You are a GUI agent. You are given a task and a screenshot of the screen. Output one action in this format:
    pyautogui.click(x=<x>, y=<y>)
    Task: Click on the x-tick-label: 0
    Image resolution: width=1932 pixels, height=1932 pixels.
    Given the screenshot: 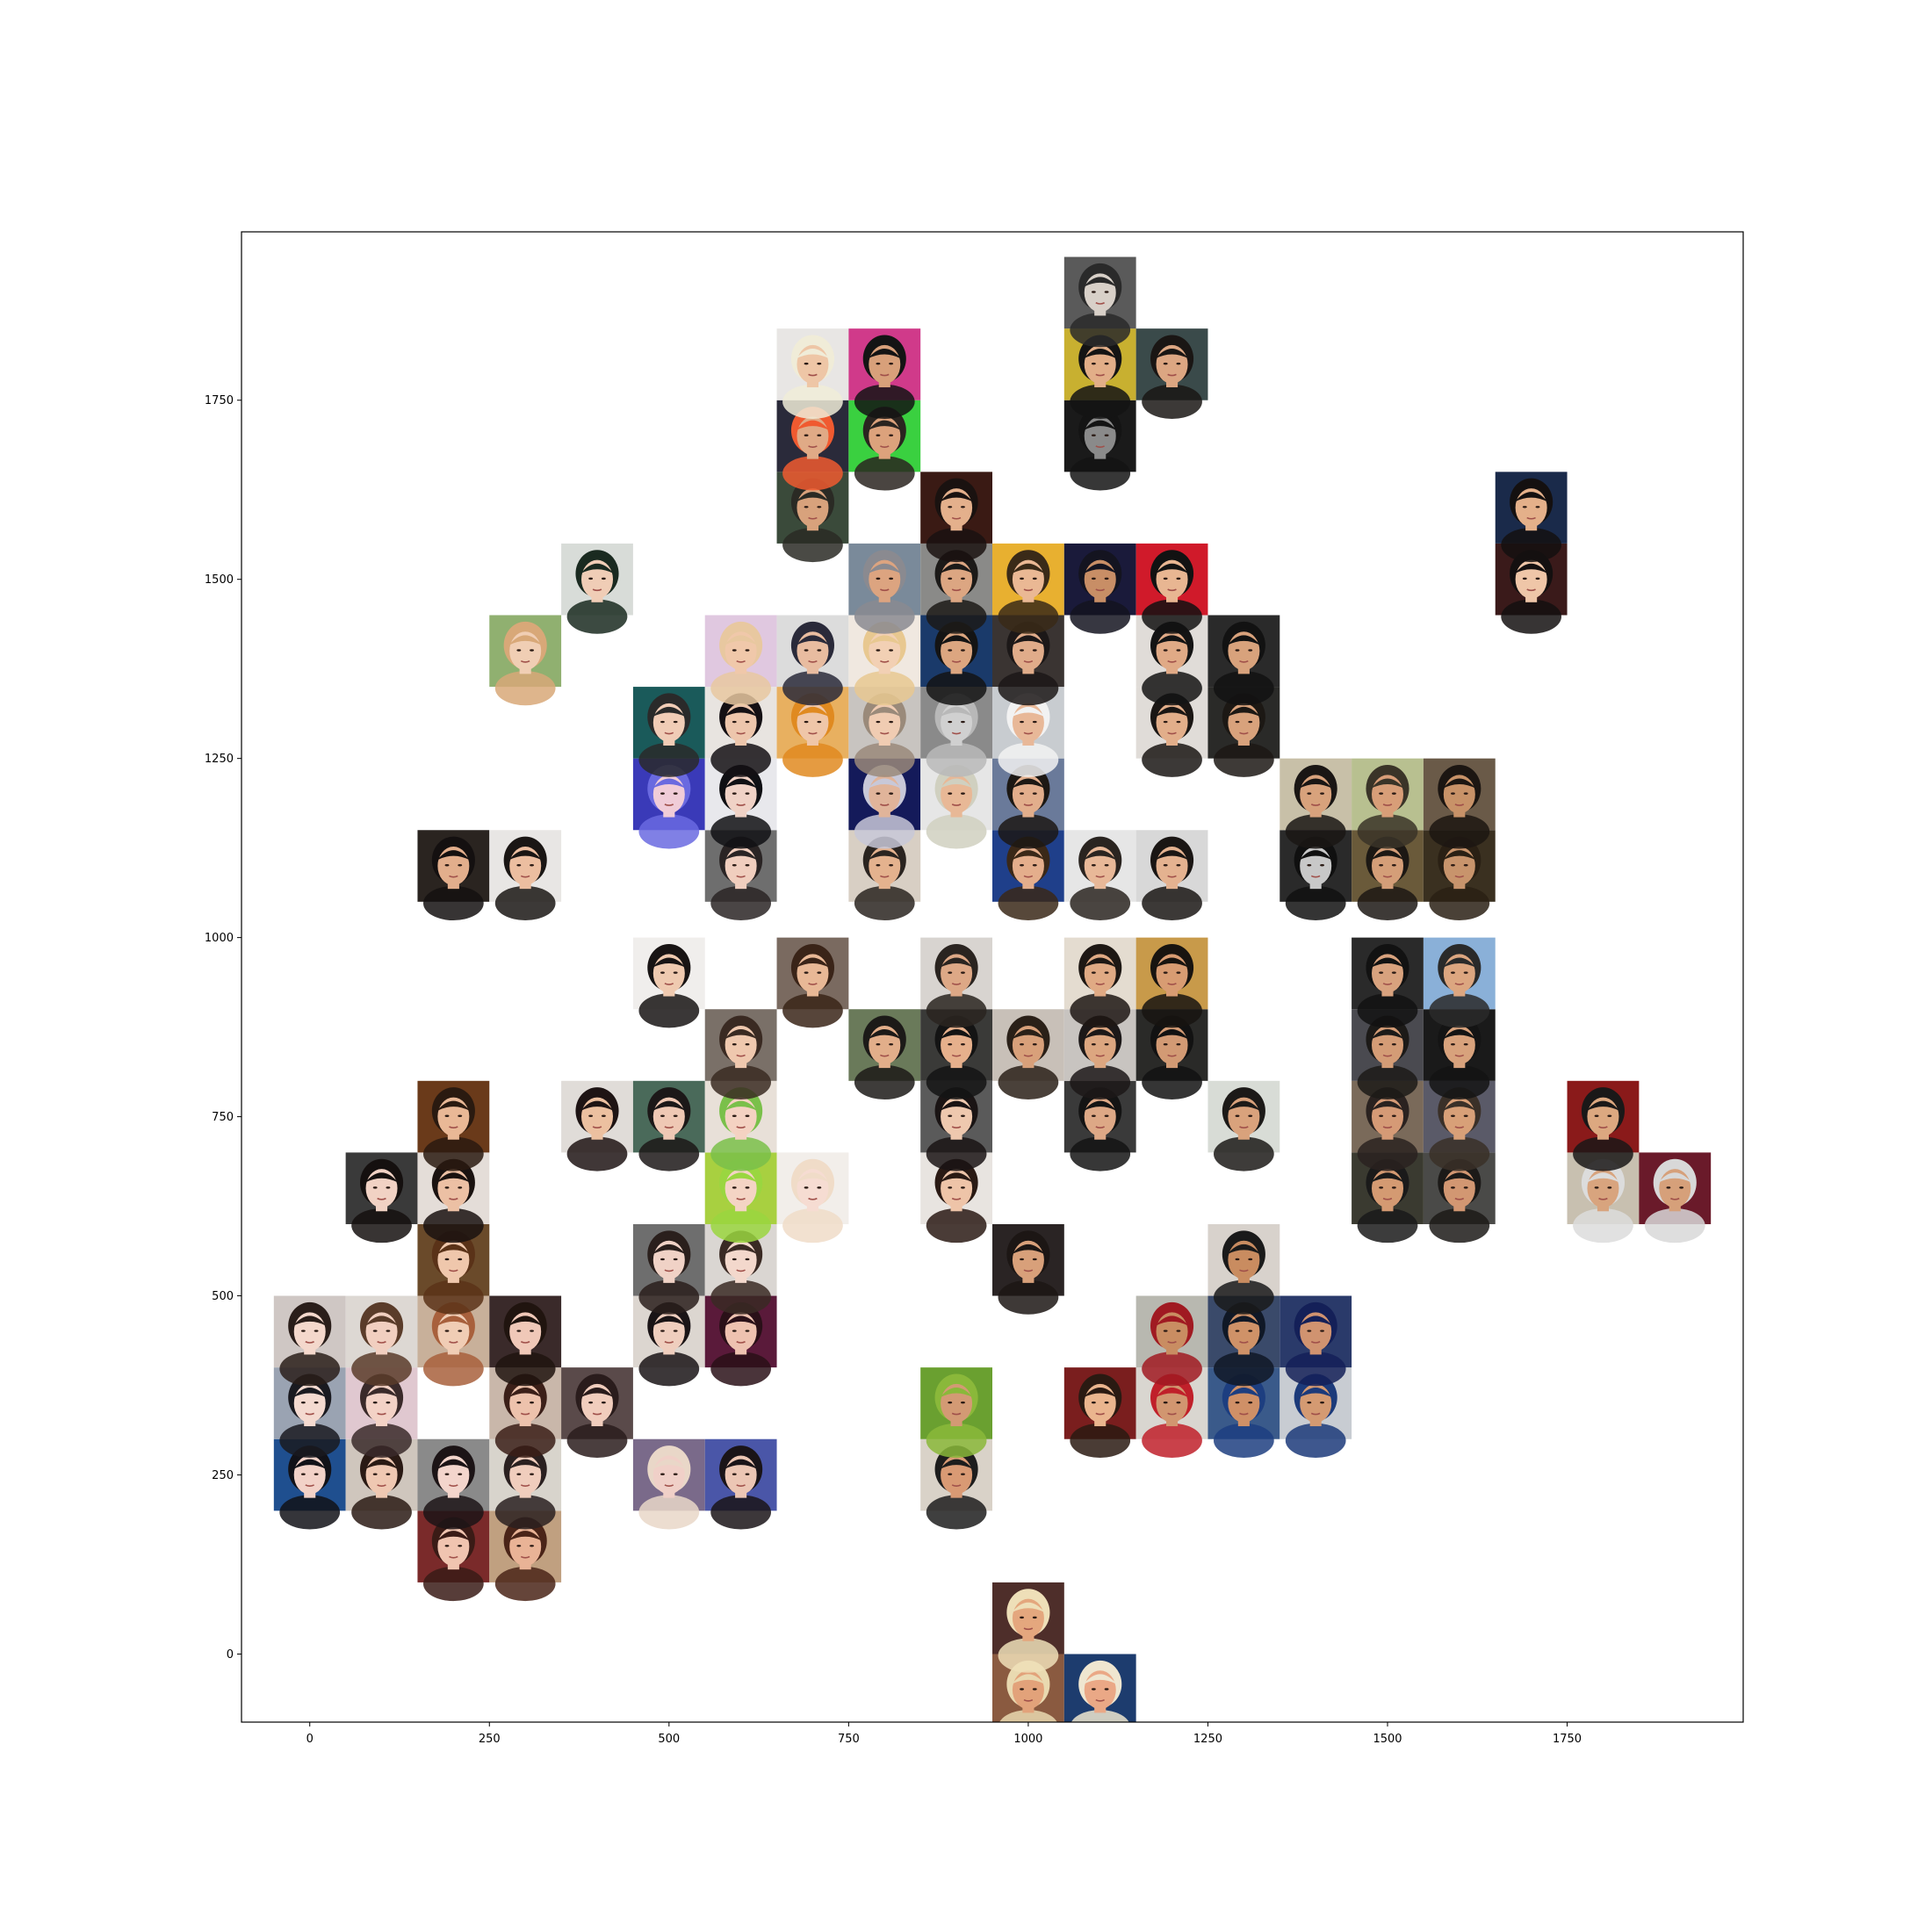 What is the action you would take?
    pyautogui.click(x=310, y=1739)
    